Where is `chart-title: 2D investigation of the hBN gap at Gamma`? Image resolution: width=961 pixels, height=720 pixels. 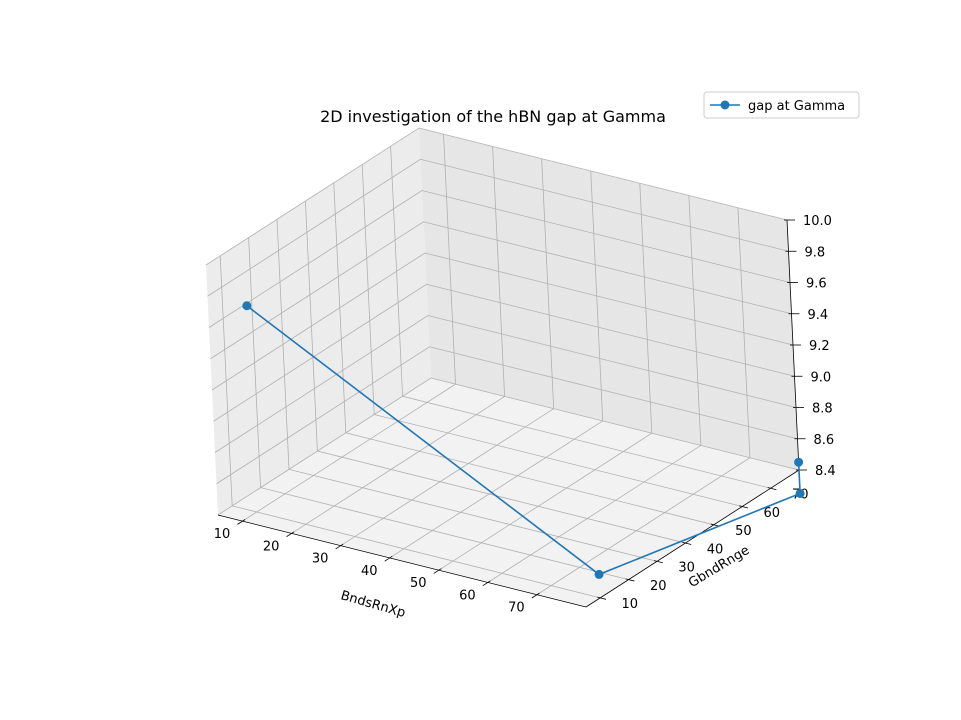 chart-title: 2D investigation of the hBN gap at Gamma is located at coordinates (493, 116).